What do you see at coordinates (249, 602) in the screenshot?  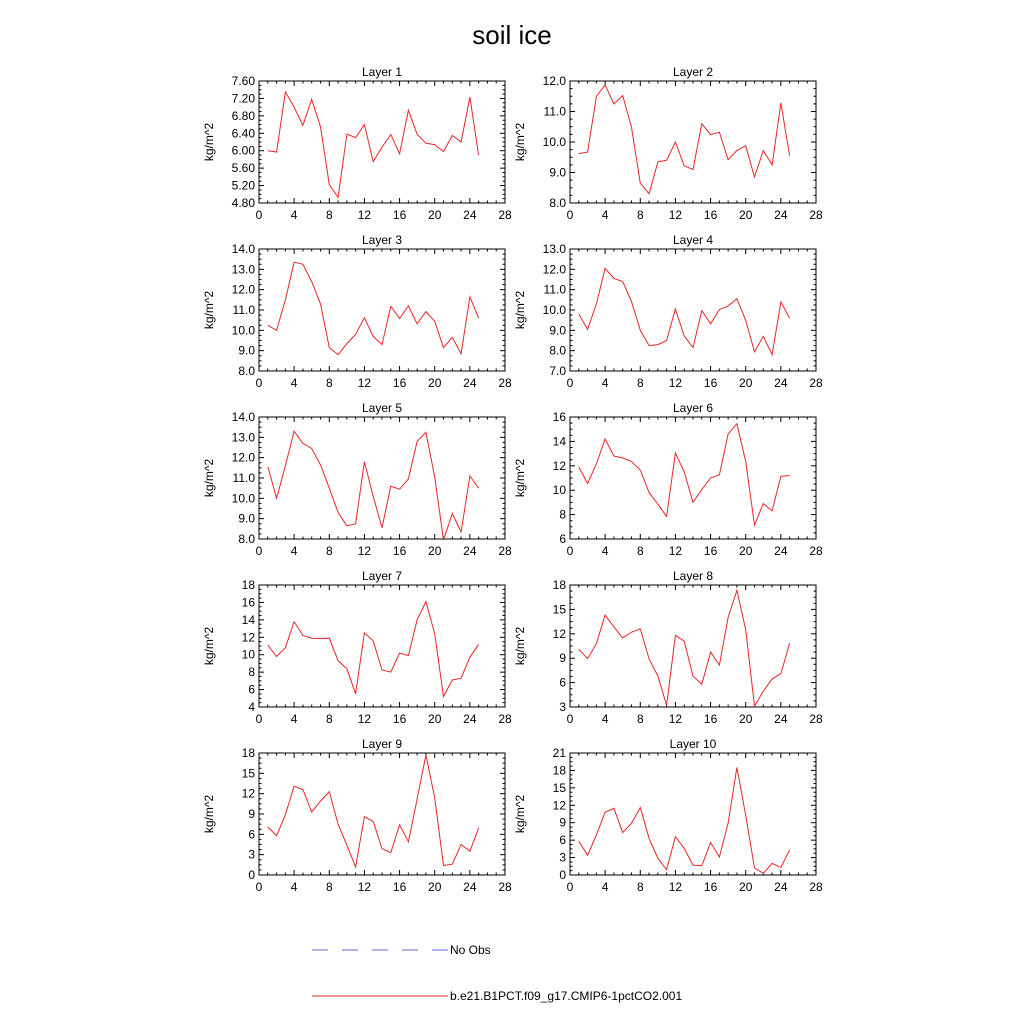 I see `y-tick-label: 16` at bounding box center [249, 602].